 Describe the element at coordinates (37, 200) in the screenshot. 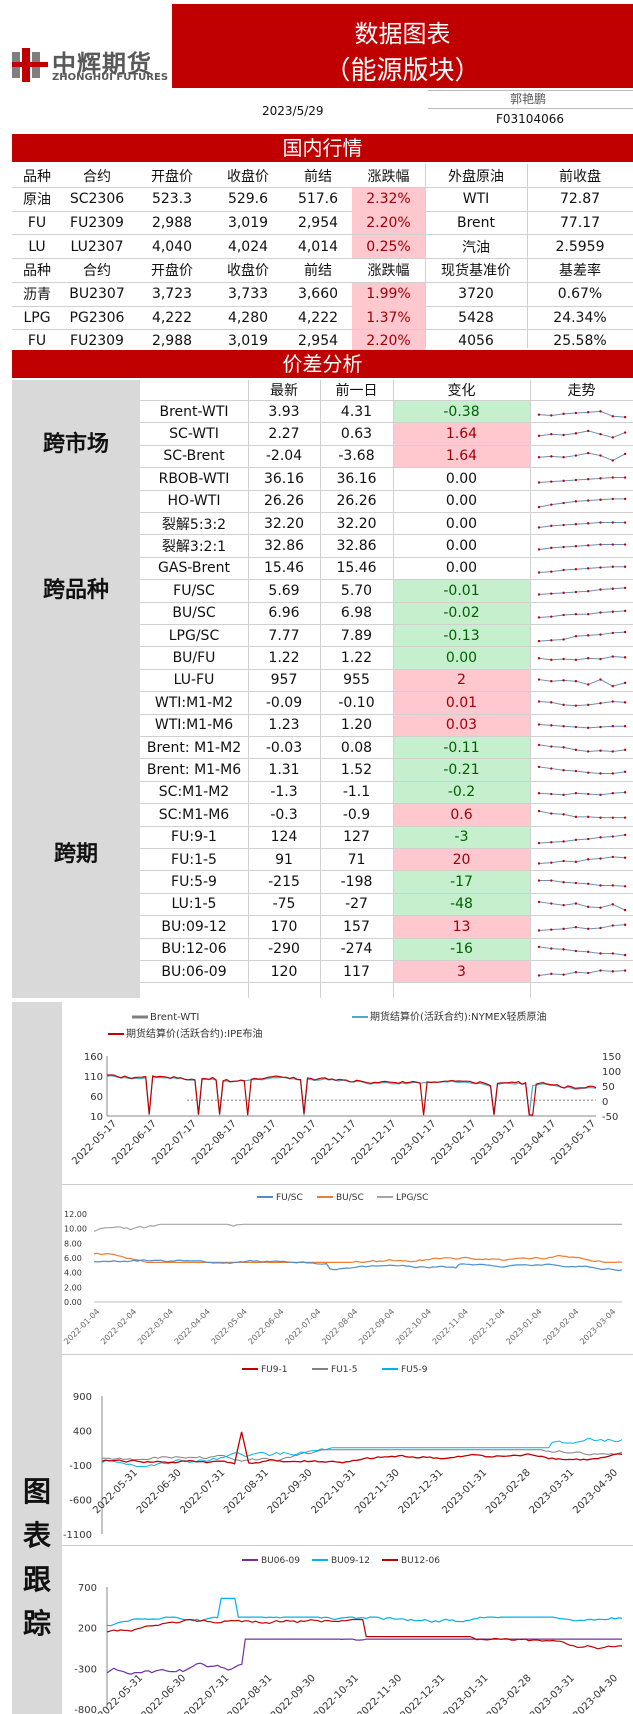

I see `domestic-cell: 原油` at that location.